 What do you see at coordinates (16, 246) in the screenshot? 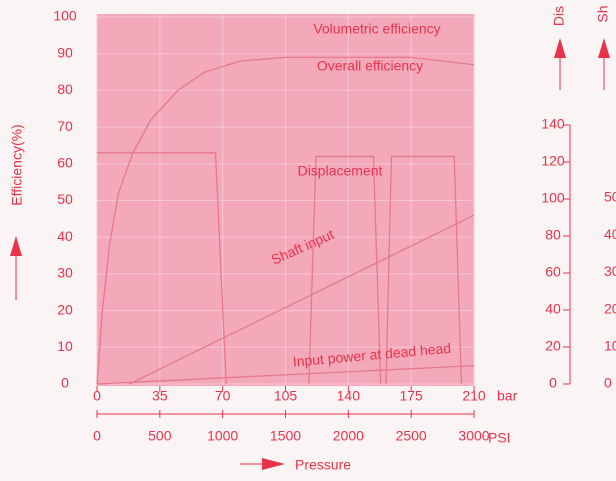
I see `y-arrow-head` at bounding box center [16, 246].